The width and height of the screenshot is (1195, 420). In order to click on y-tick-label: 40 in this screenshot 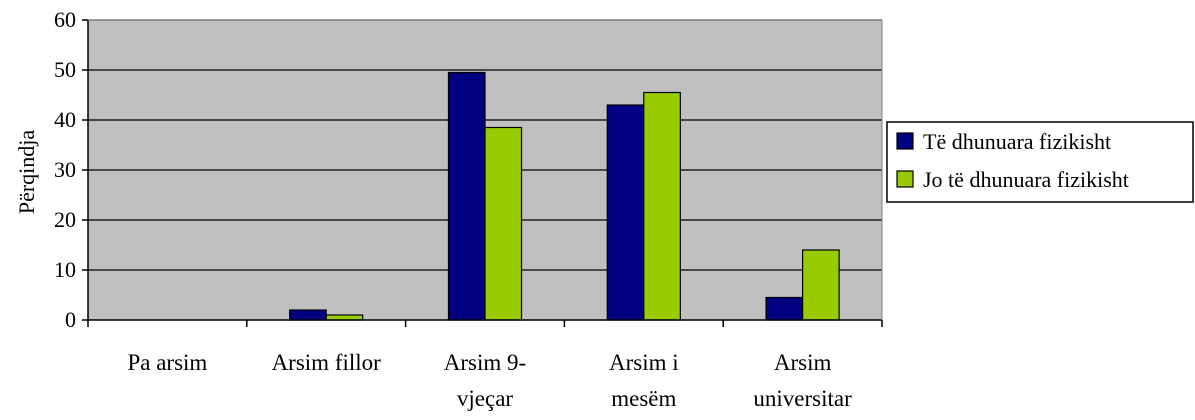, I will do `click(65, 119)`.